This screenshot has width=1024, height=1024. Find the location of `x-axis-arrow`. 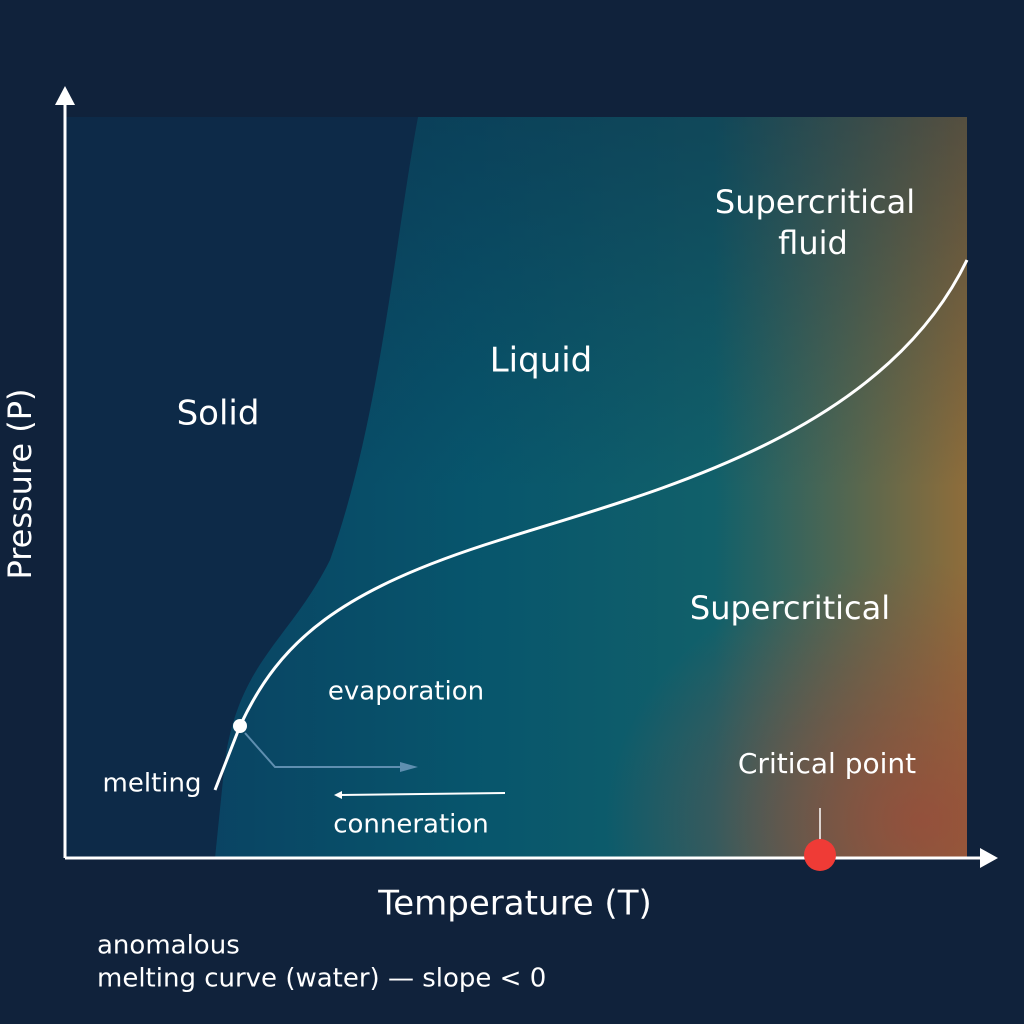

x-axis-arrow is located at coordinates (989, 858).